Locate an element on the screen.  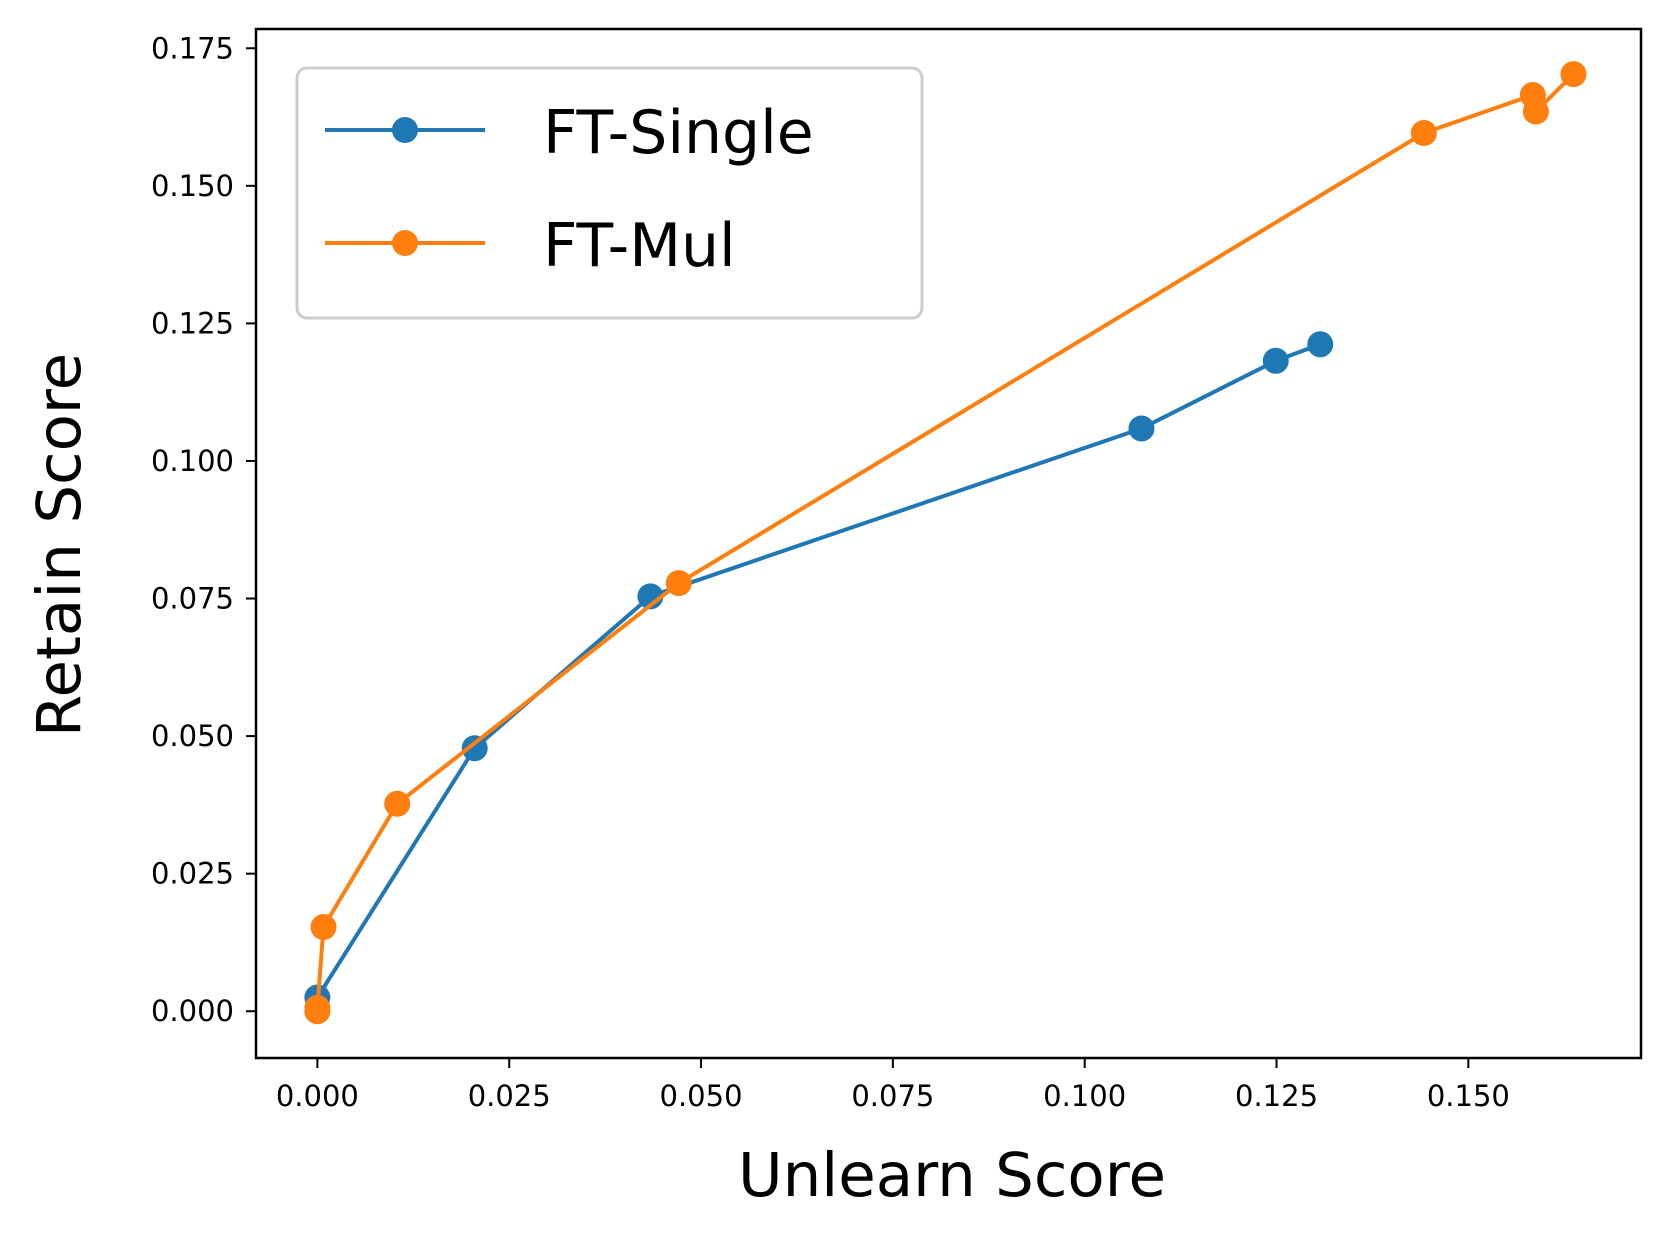
y-tick-label: 0.175 is located at coordinates (192, 48).